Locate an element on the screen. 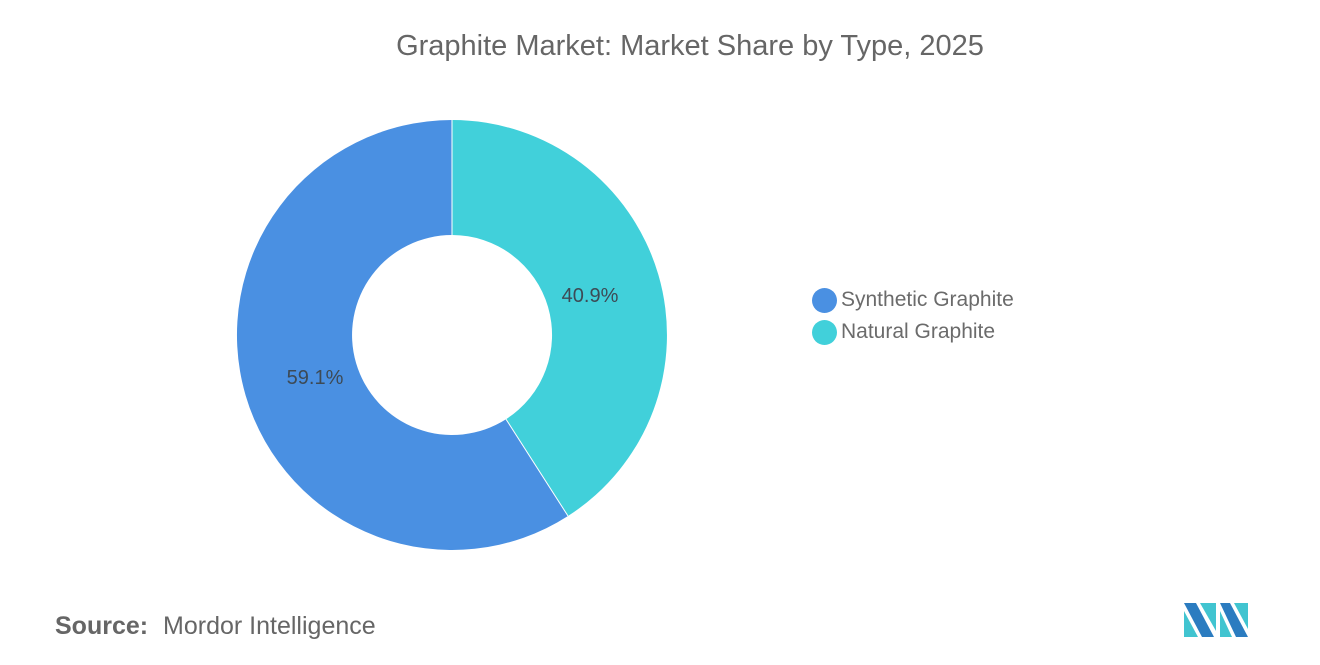  legend: Synthetic Graphite Natural Graphite is located at coordinates (913, 316).